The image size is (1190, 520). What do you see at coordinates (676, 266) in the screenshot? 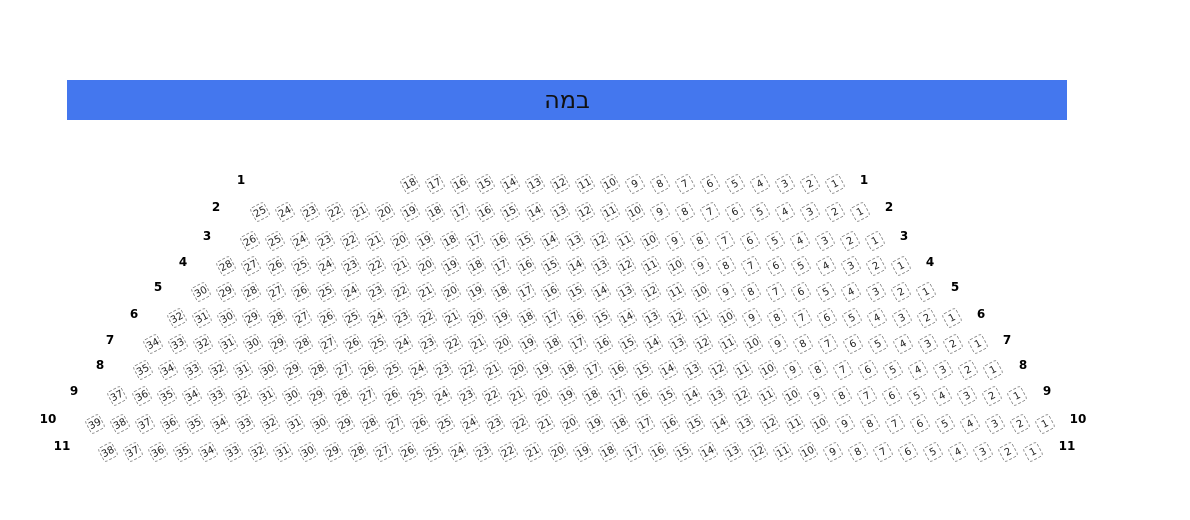
I see `seat: 10` at bounding box center [676, 266].